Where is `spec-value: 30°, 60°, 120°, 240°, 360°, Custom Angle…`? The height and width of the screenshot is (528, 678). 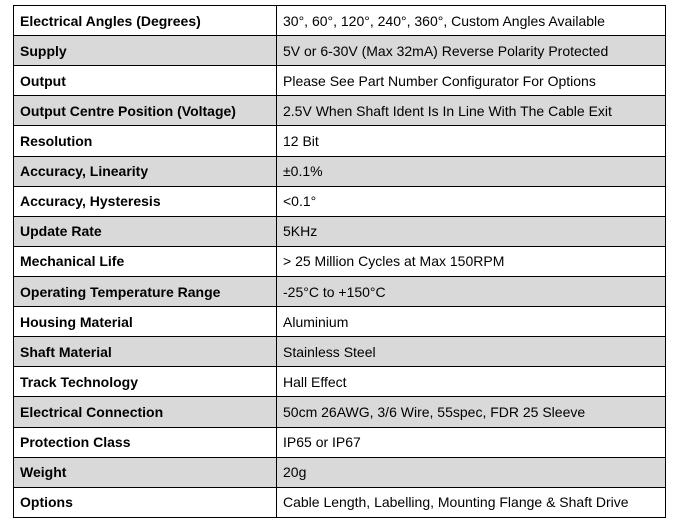
spec-value: 30°, 60°, 120°, 240°, 360°, Custom Angle… is located at coordinates (471, 20).